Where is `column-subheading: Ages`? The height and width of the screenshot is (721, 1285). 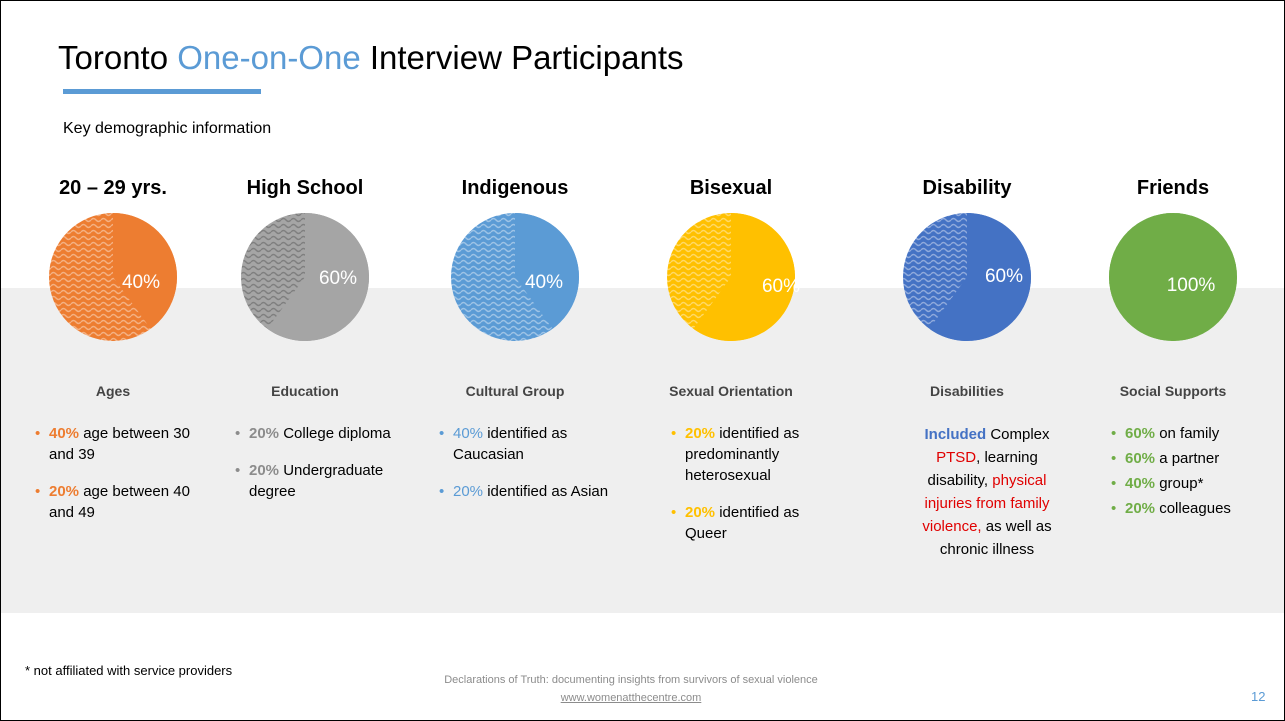 column-subheading: Ages is located at coordinates (113, 391).